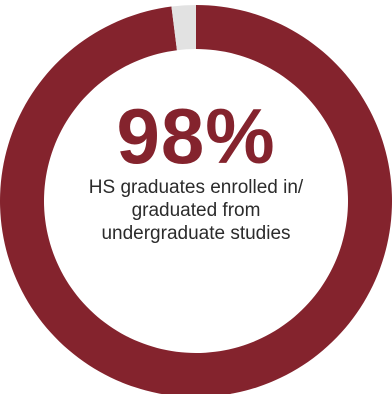  What do you see at coordinates (196, 187) in the screenshot?
I see `caption-line-1: HS graduates enrolled in/` at bounding box center [196, 187].